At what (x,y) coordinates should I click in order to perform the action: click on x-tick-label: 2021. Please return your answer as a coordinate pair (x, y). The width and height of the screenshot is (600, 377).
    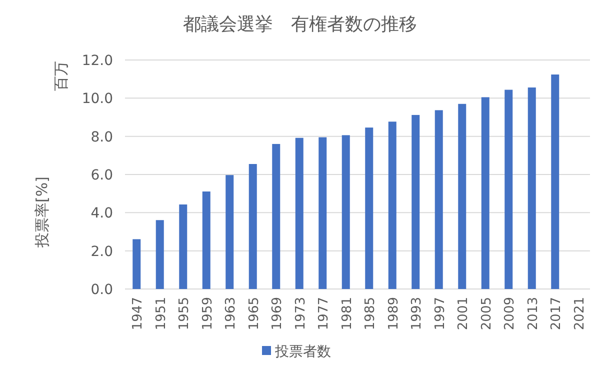
    Looking at the image, I should click on (580, 313).